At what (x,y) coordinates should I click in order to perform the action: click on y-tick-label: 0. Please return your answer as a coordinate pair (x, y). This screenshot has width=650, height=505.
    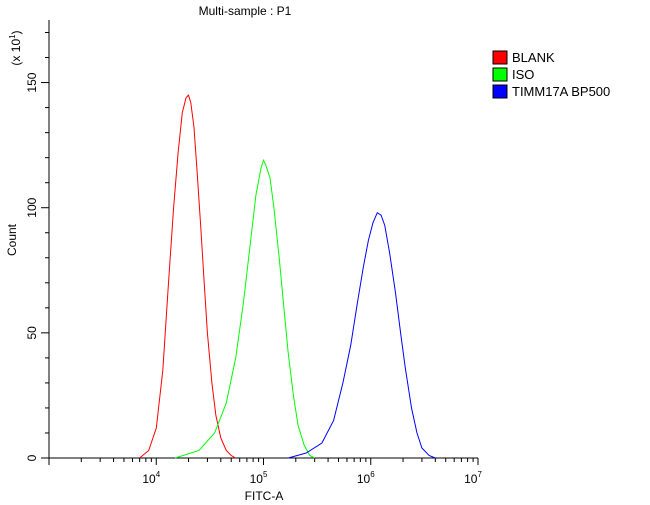
    Looking at the image, I should click on (32, 457).